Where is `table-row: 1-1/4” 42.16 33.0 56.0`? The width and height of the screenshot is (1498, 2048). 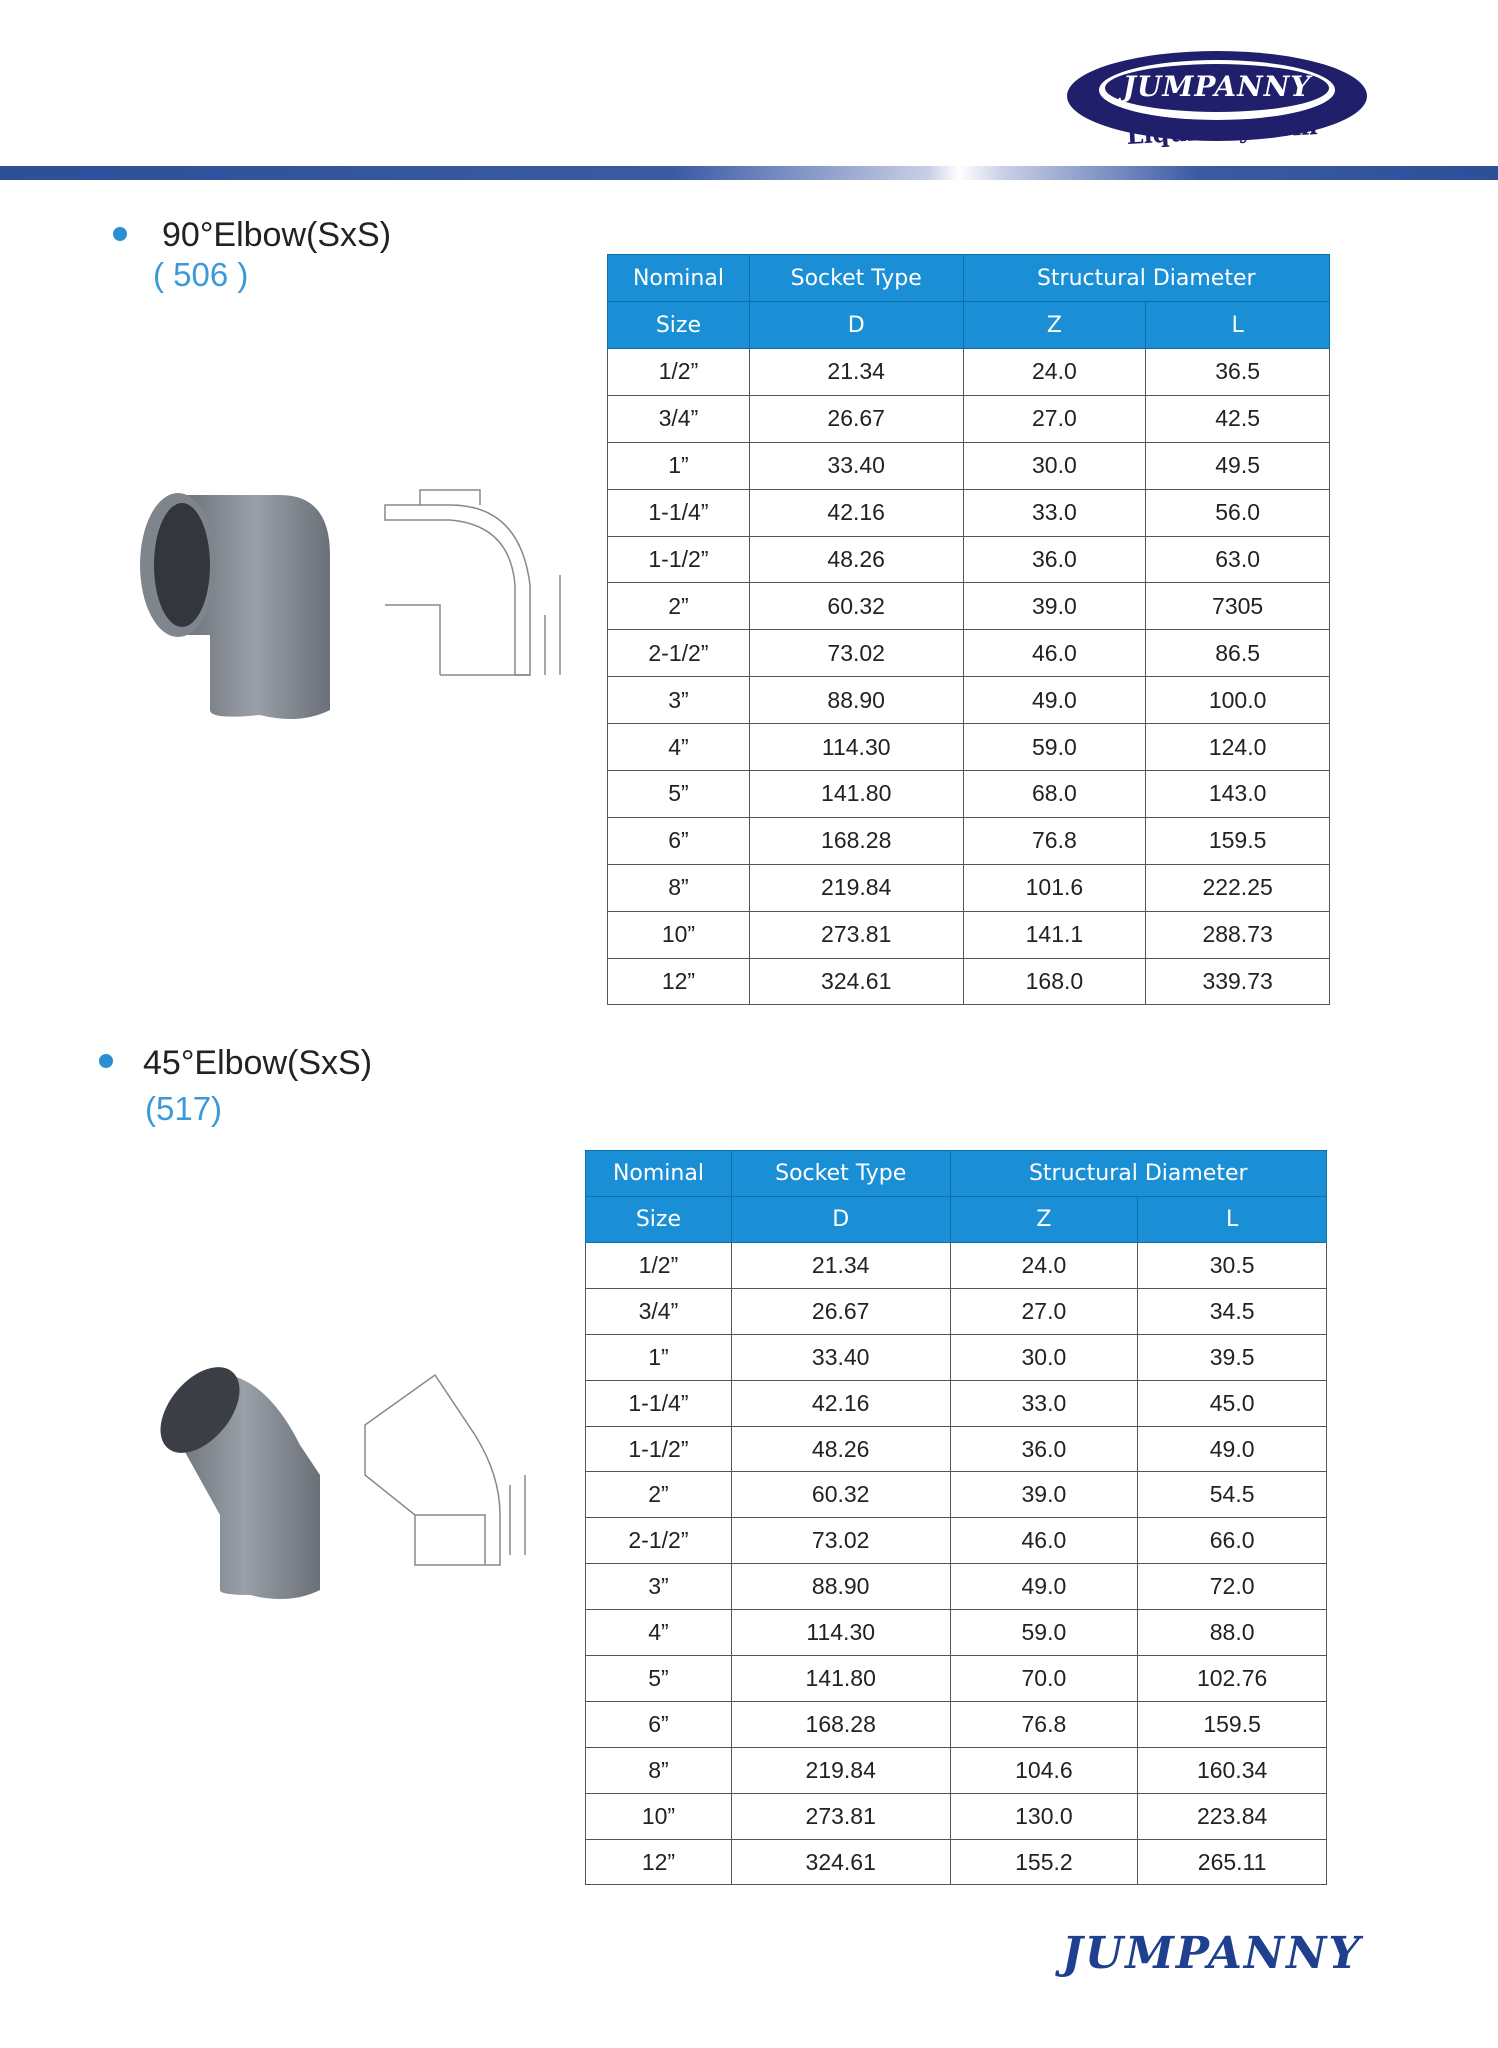
table-row: 1-1/4” 42.16 33.0 56.0 is located at coordinates (968, 512).